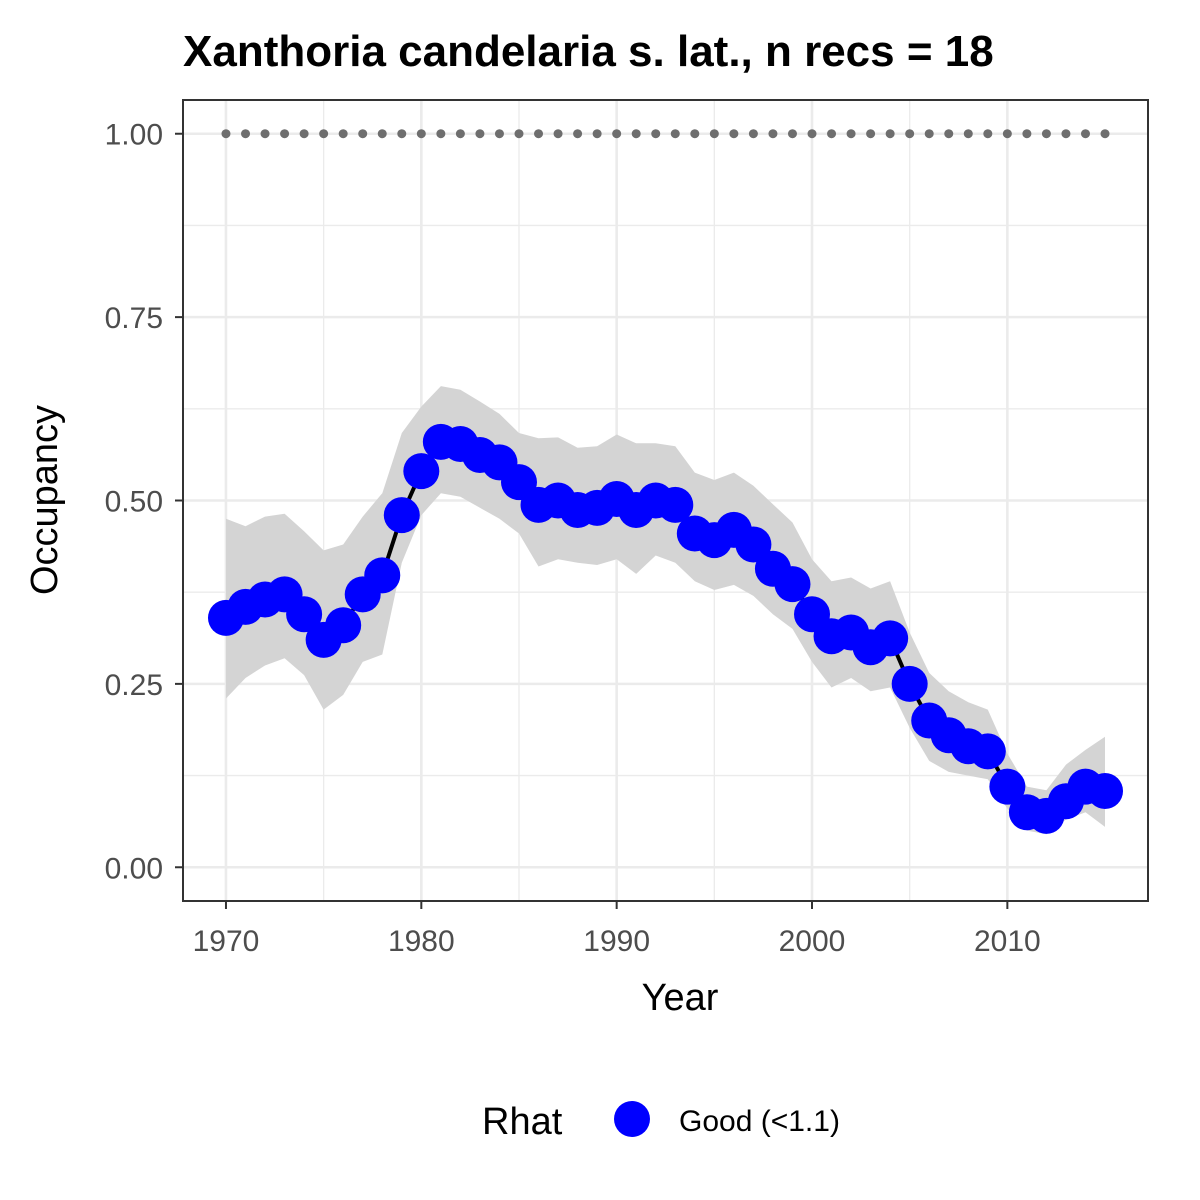 This screenshot has height=1200, width=1200. What do you see at coordinates (134, 502) in the screenshot?
I see `y-tick-label: 0.50` at bounding box center [134, 502].